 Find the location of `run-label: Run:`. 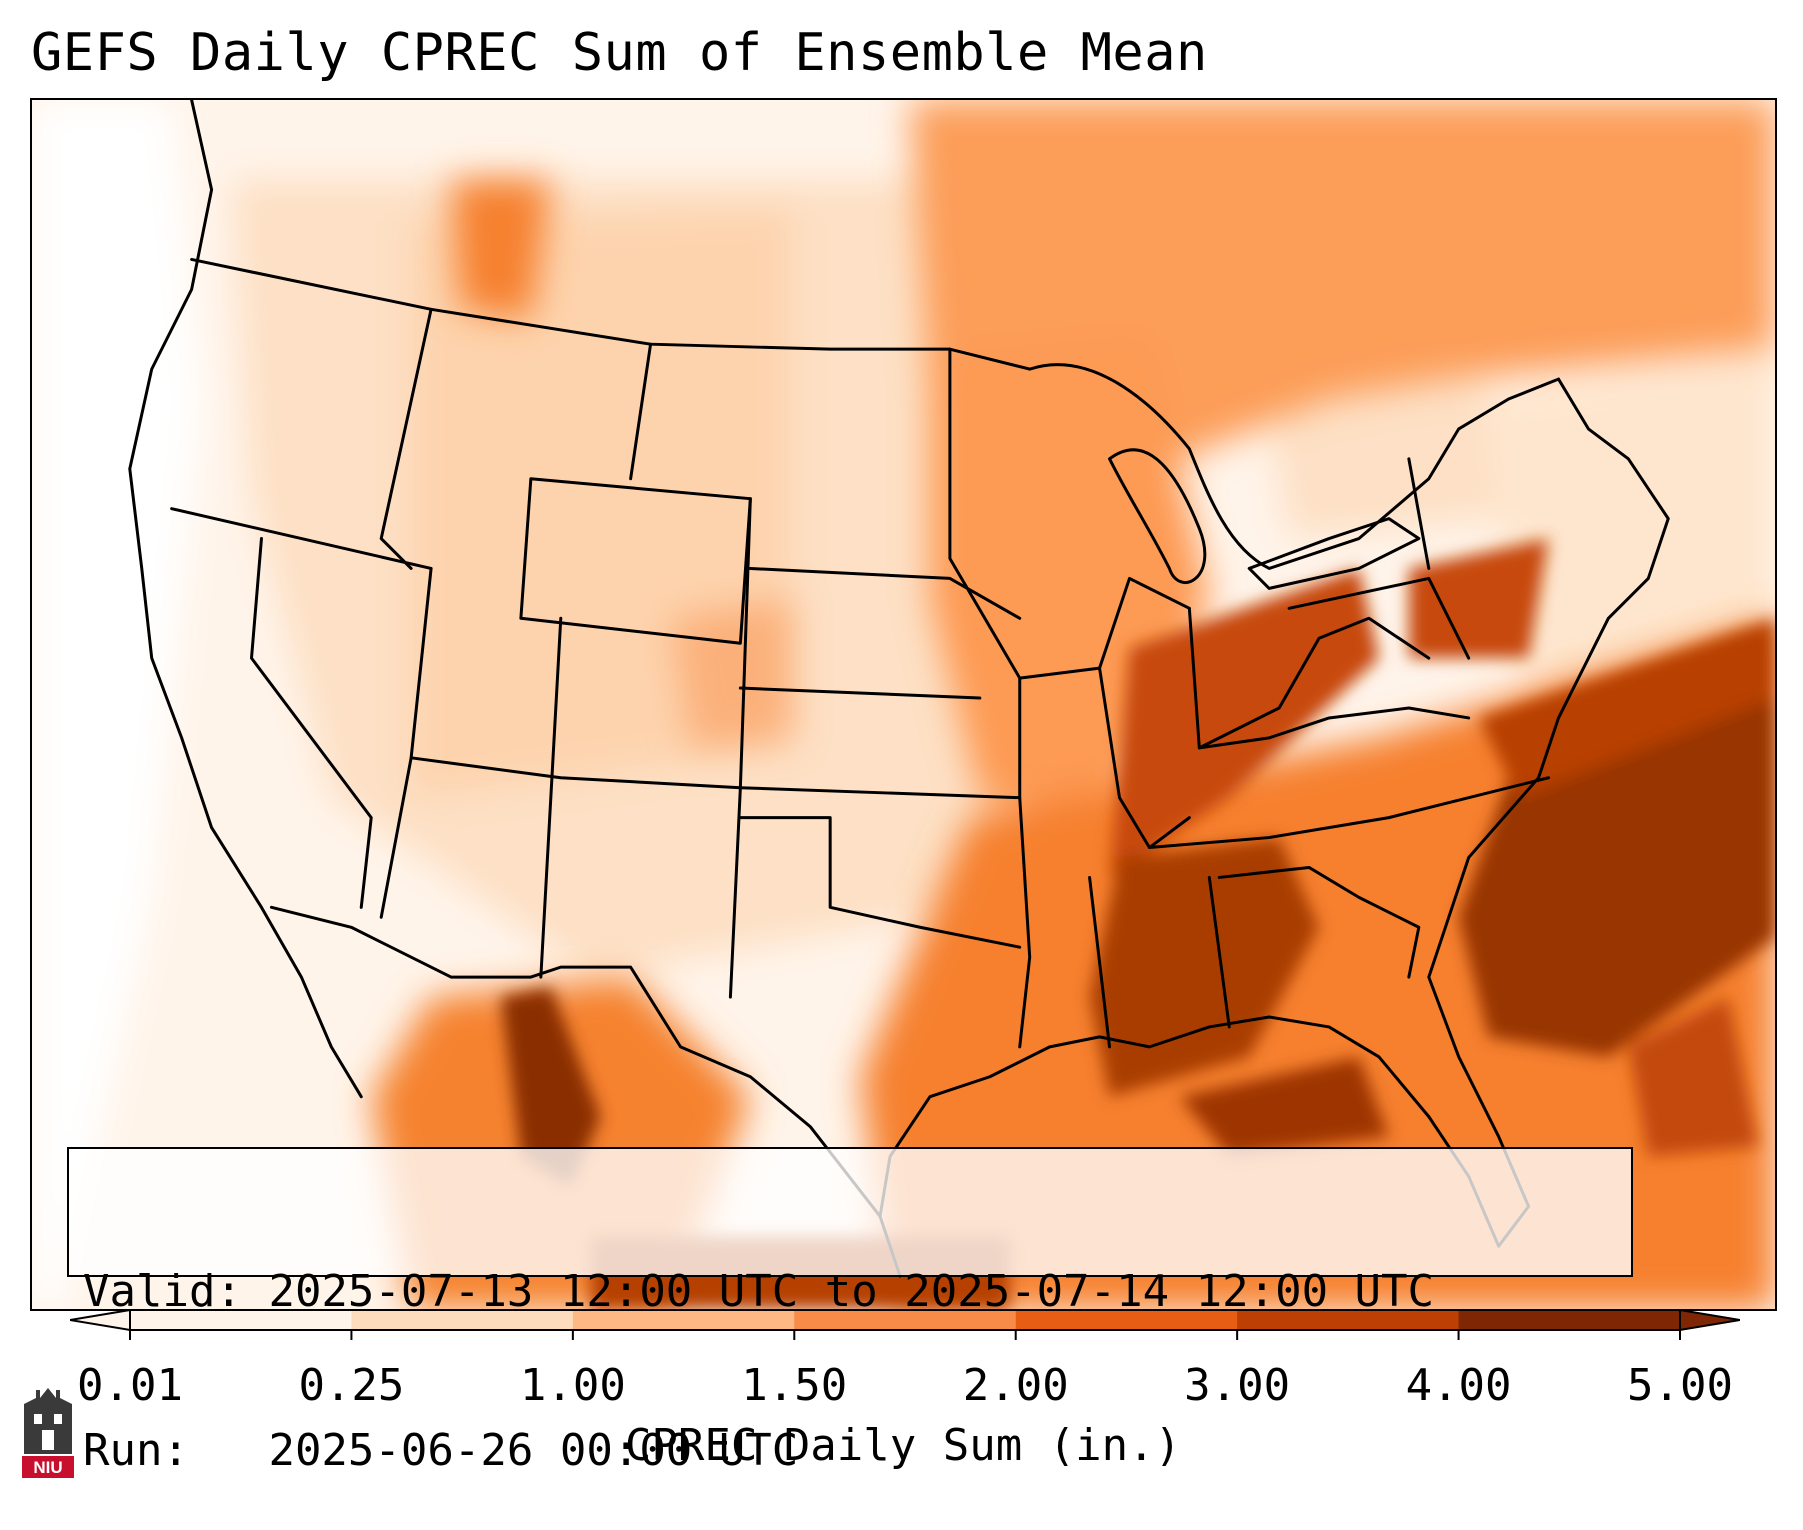

run-label: Run: is located at coordinates (136, 1450).